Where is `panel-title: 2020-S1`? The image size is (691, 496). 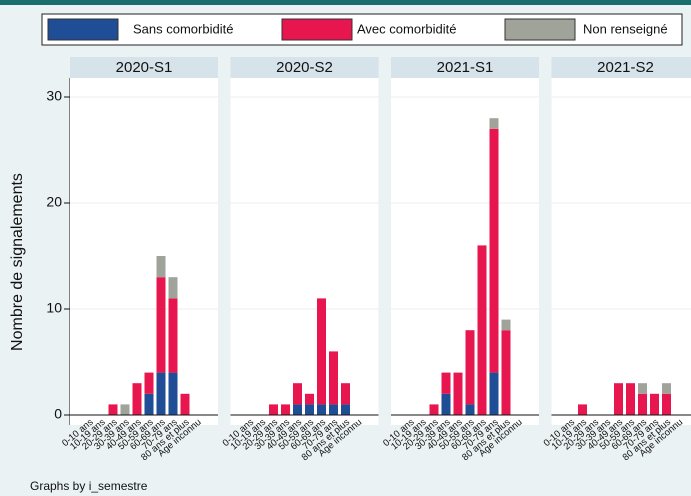
panel-title: 2020-S1 is located at coordinates (144, 67).